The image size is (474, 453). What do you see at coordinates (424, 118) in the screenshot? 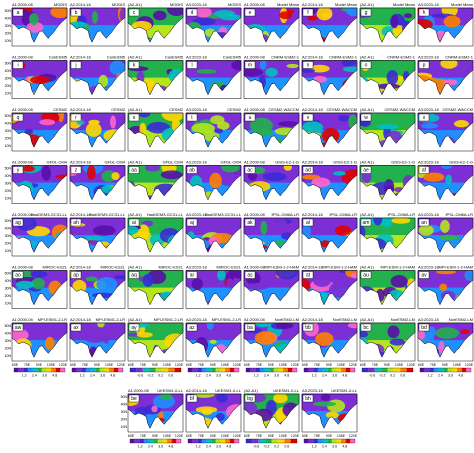
I see `panel-label: x` at bounding box center [424, 118].